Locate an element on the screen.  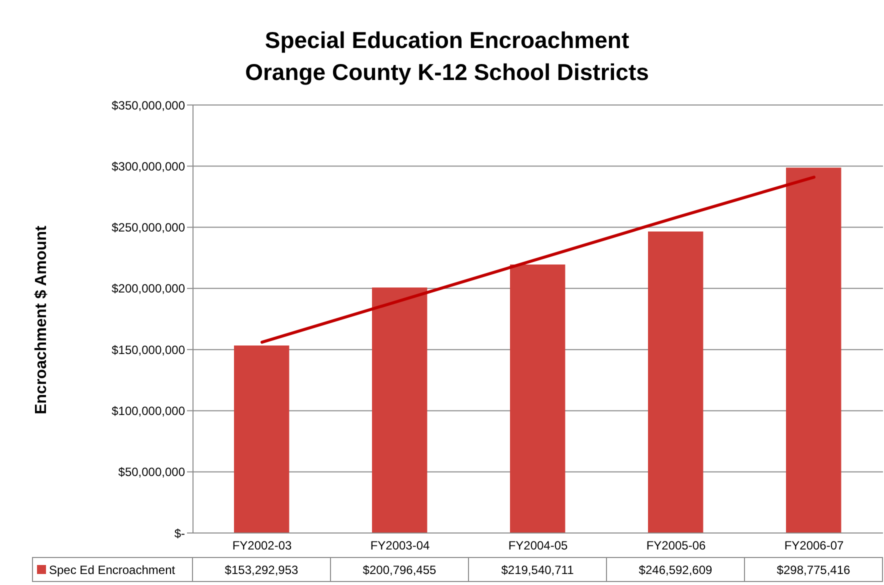
y-tick-label: $350,000,000 is located at coordinates (149, 105).